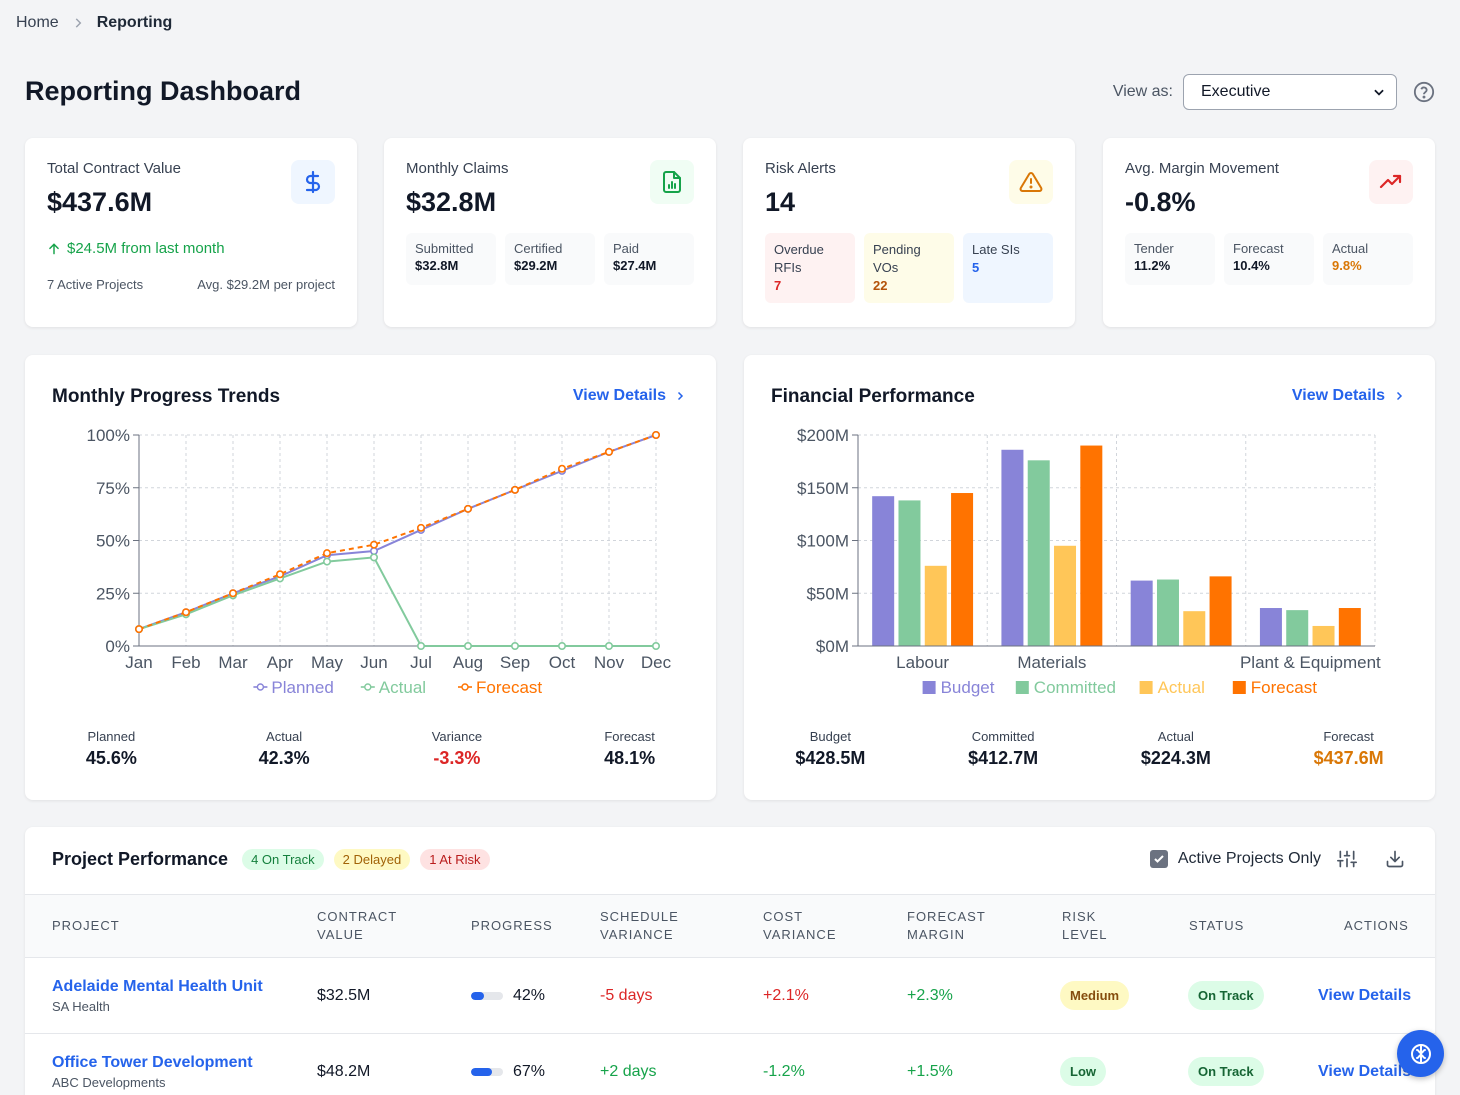 This screenshot has width=1460, height=1095. Describe the element at coordinates (515, 662) in the screenshot. I see `x-tick-label: Sep` at that location.